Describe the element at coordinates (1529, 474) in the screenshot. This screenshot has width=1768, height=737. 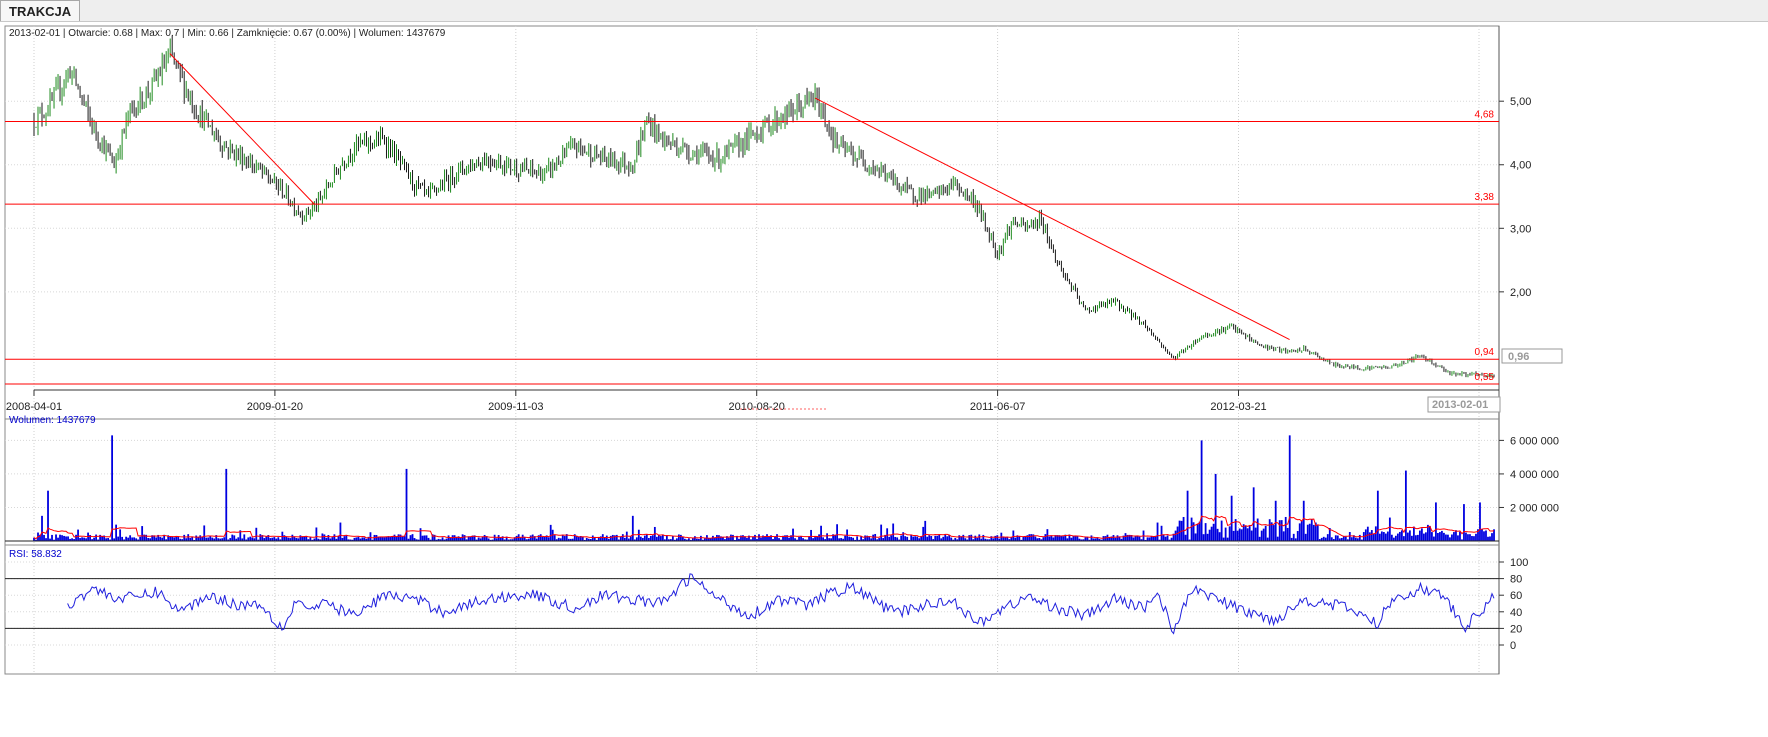
I see `volume-y-axis: 6 000 000 4 000 000 2 000 000` at that location.